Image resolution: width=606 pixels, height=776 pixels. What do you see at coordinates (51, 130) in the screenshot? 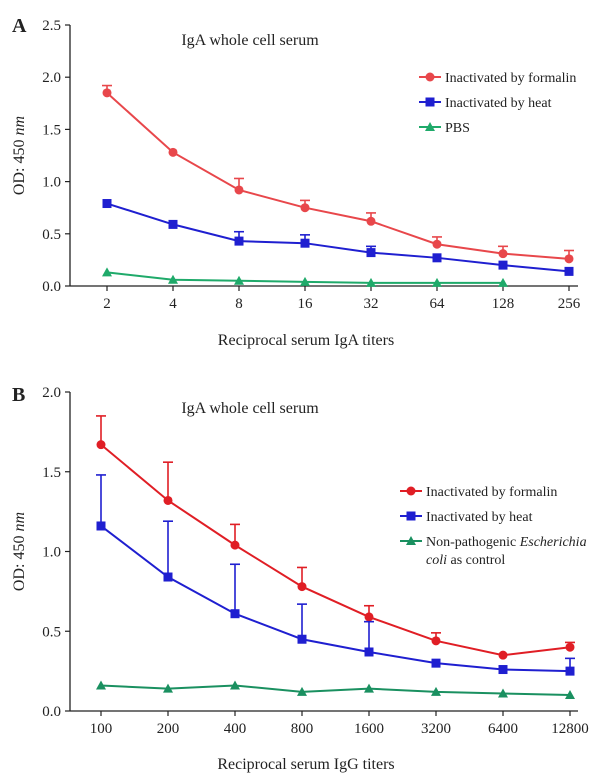
I see `y-tick-label: 1.5` at bounding box center [51, 130].